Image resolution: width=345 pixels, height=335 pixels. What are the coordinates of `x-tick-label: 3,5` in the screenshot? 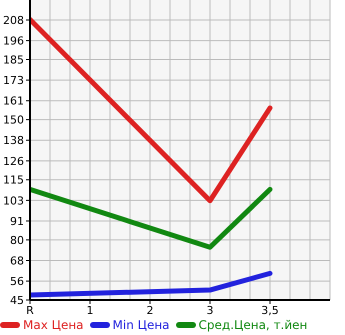 It's located at (270, 310).